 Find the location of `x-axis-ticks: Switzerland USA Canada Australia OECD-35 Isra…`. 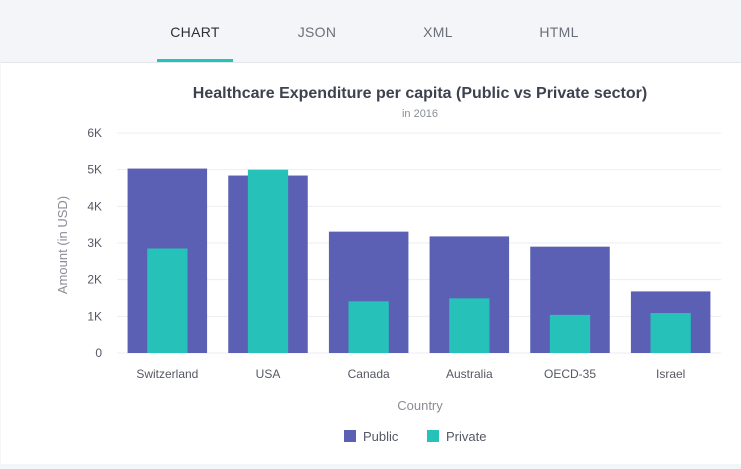

x-axis-ticks: Switzerland USA Canada Australia OECD-35 Isra… is located at coordinates (410, 374).